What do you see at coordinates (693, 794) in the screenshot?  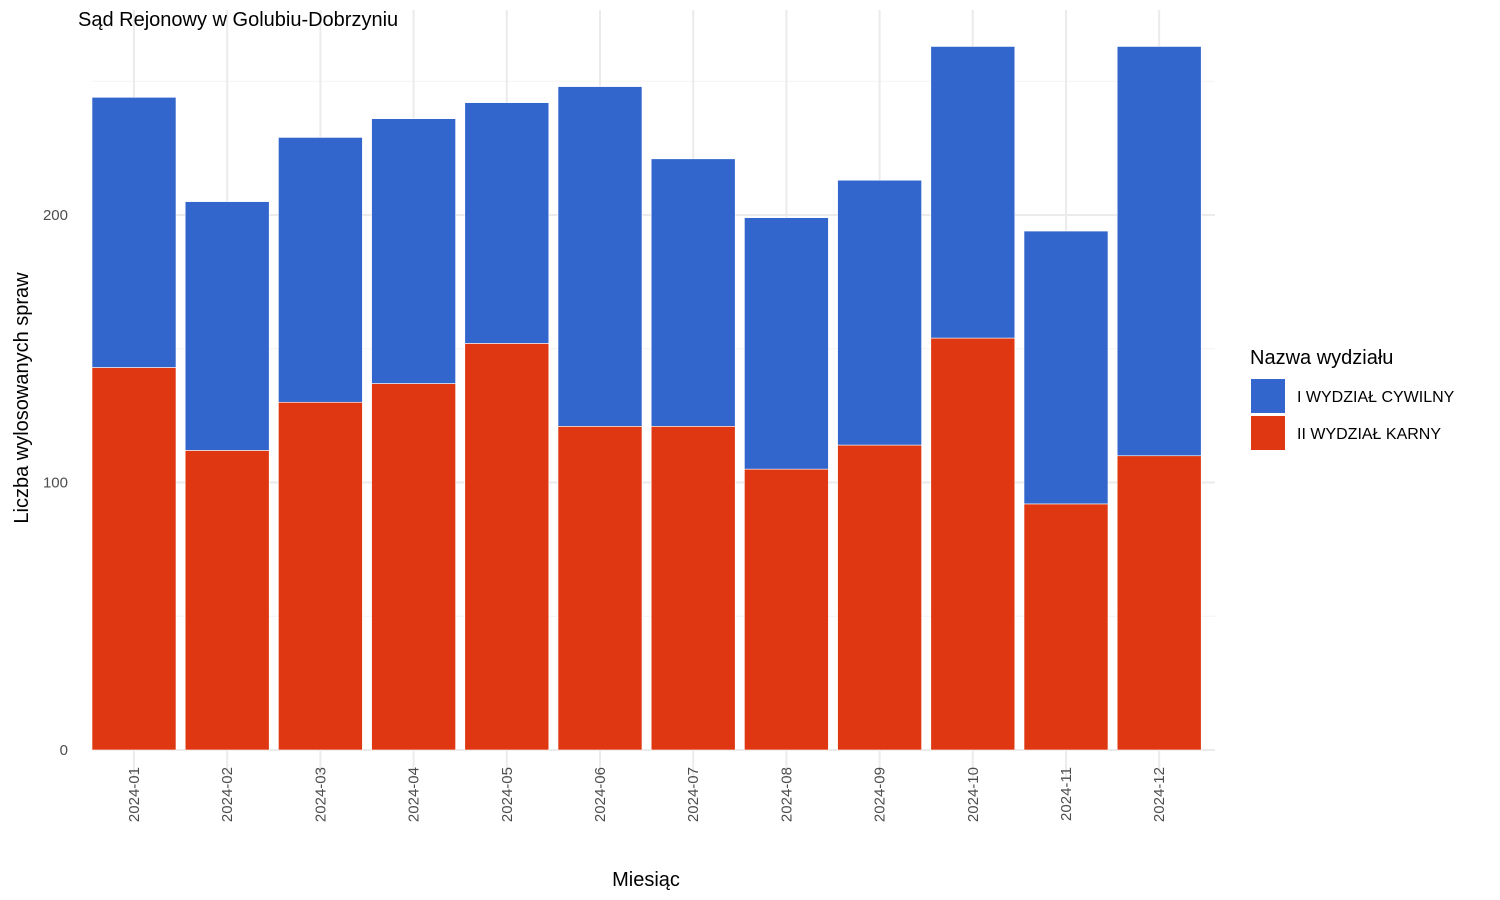 I see `x-tick-label: 2024-07` at bounding box center [693, 794].